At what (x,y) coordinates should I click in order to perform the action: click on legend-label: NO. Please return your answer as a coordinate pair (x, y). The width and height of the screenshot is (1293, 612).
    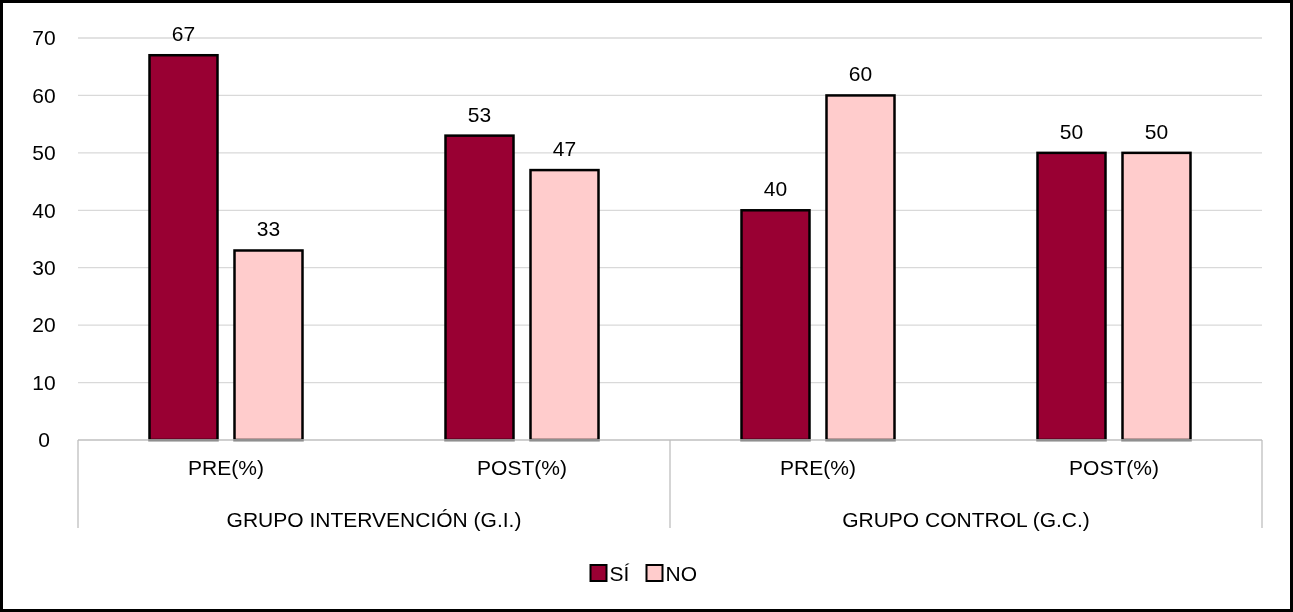
    Looking at the image, I should click on (681, 573).